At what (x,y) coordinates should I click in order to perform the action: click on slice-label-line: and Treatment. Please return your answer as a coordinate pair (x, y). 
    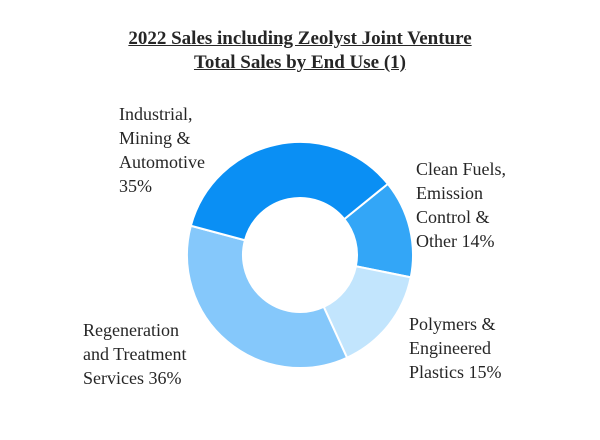
    Looking at the image, I should click on (135, 354).